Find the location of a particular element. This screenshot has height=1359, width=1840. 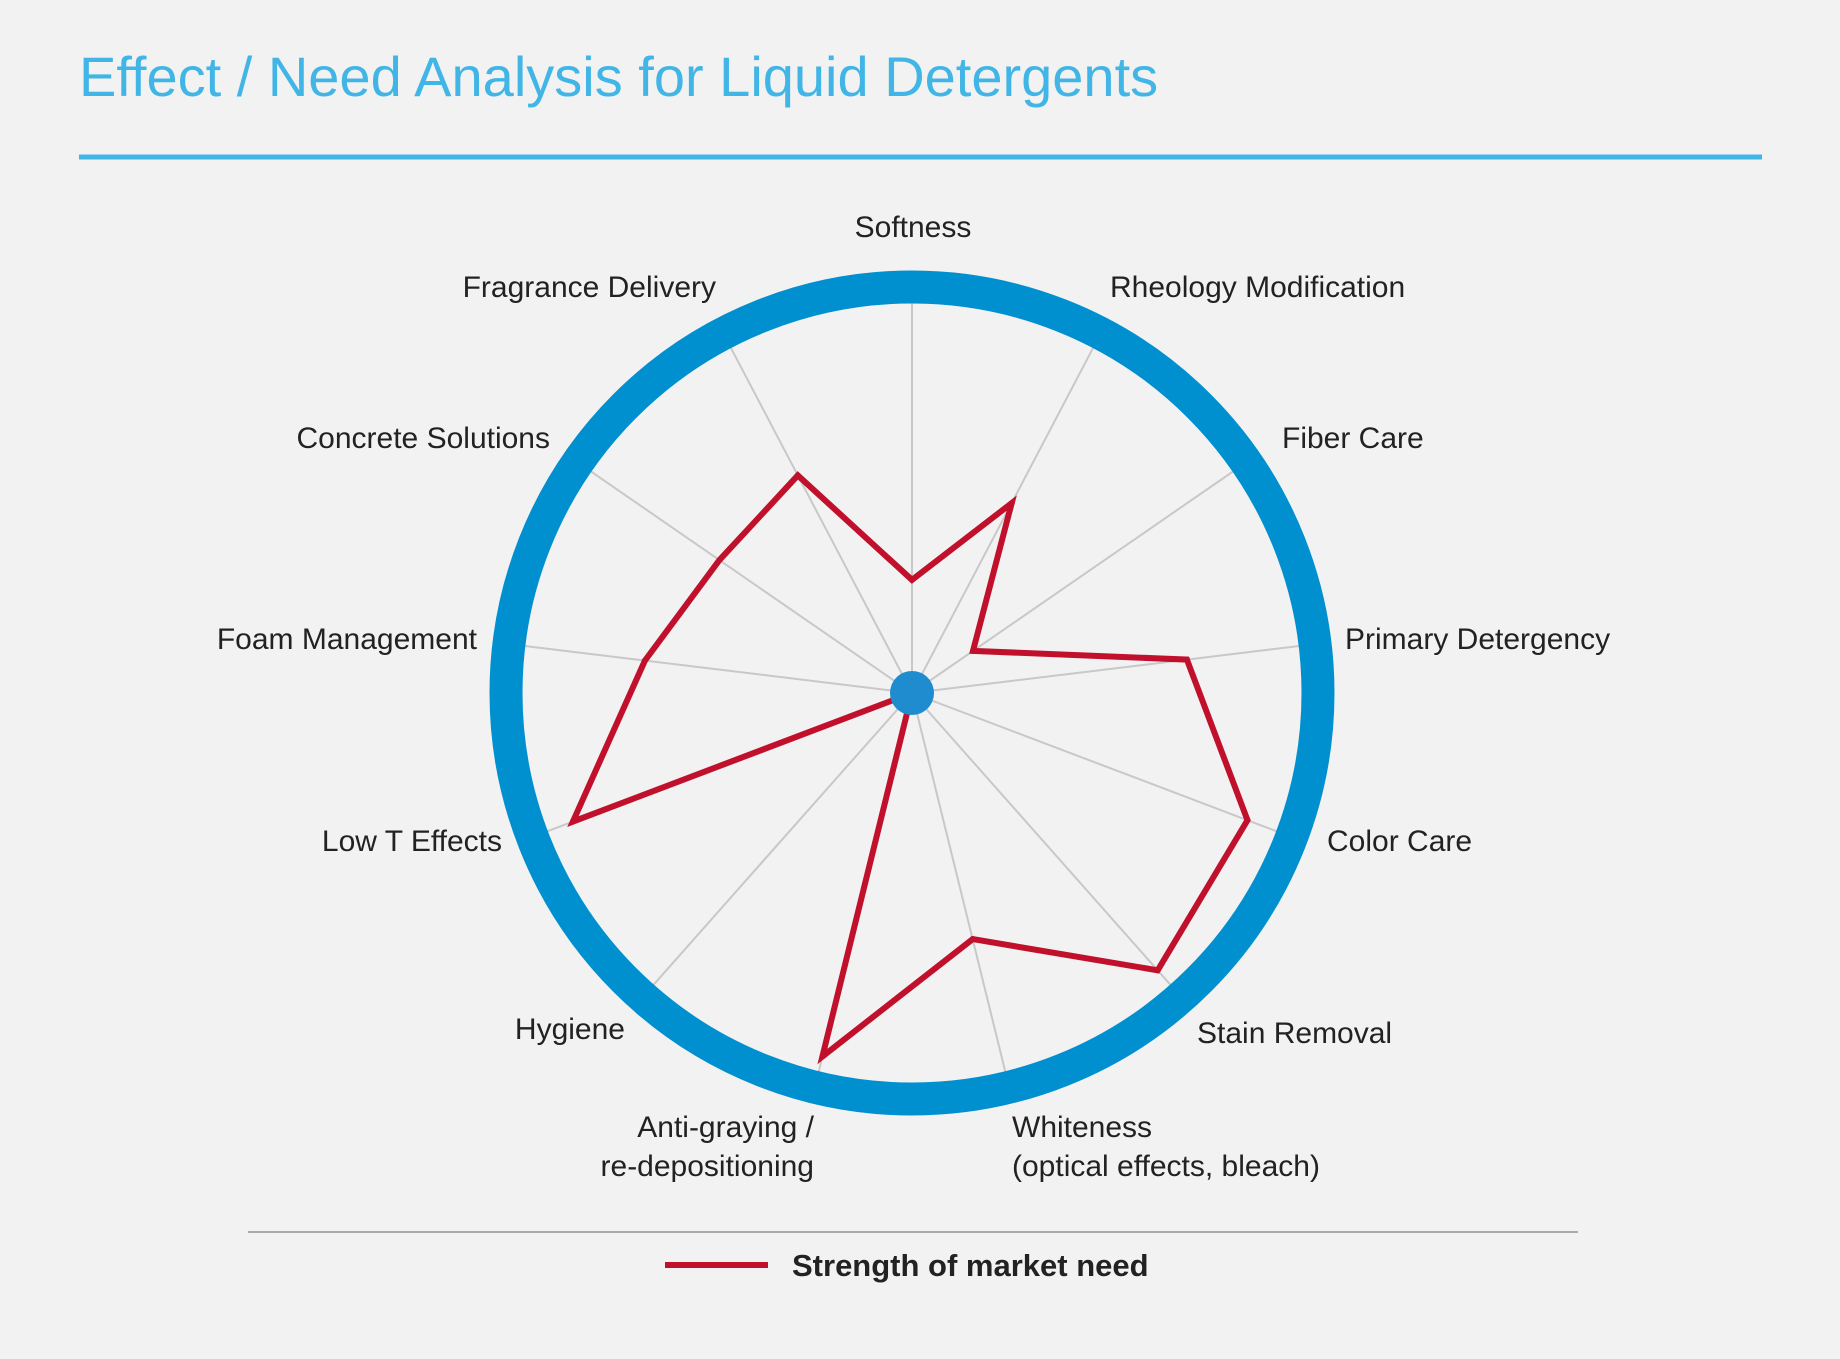

spoke-hygiene is located at coordinates (782, 839).